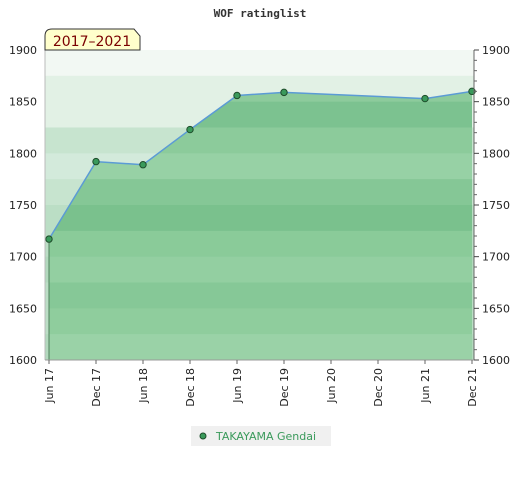  I want to click on x-tick-label: Jun 17, so click(49, 386).